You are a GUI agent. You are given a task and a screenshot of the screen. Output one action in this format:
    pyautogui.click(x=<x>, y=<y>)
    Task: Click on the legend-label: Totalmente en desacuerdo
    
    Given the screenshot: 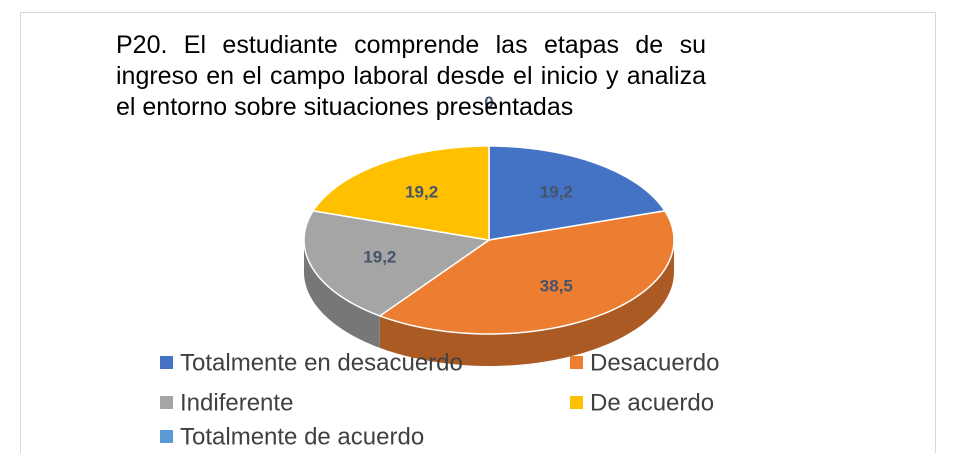 What is the action you would take?
    pyautogui.click(x=321, y=362)
    